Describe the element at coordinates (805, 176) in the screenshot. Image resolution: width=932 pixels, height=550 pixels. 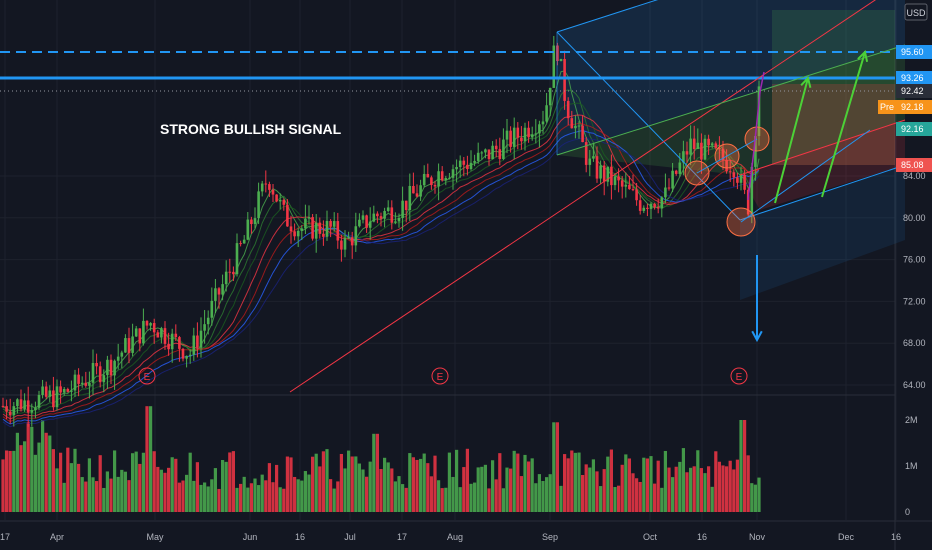
I see `trendline` at that location.